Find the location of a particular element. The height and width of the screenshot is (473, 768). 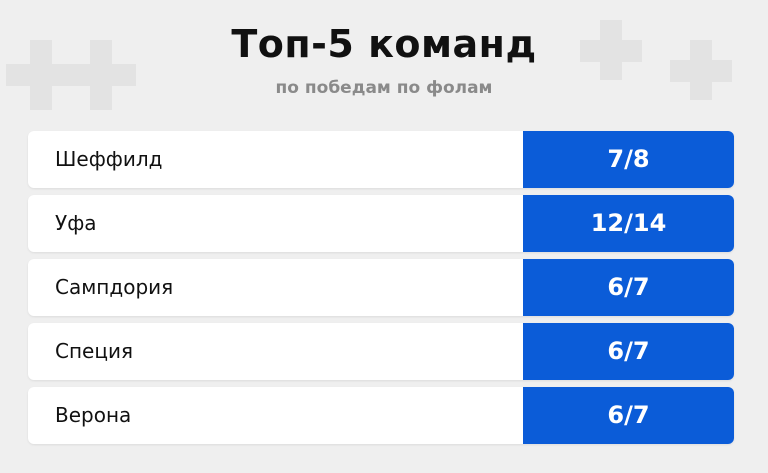

list-item: Уфа 12/14 is located at coordinates (381, 223).